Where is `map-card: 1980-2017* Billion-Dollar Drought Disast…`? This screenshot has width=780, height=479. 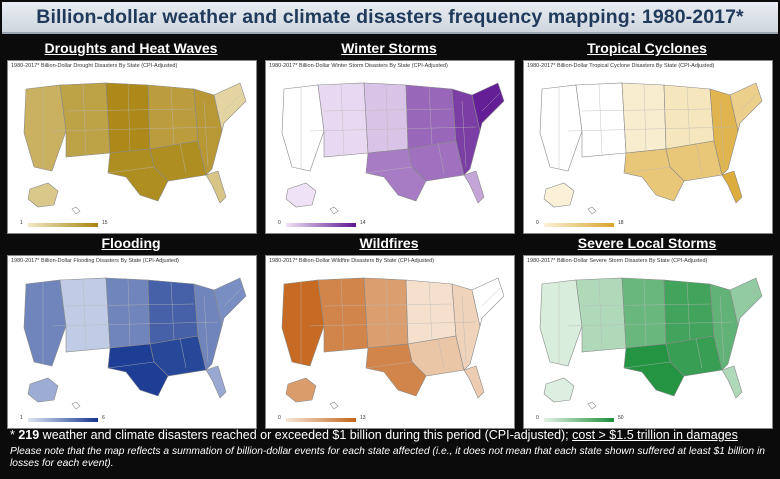
map-card: 1980-2017* Billion-Dollar Drought Disast… is located at coordinates (132, 147).